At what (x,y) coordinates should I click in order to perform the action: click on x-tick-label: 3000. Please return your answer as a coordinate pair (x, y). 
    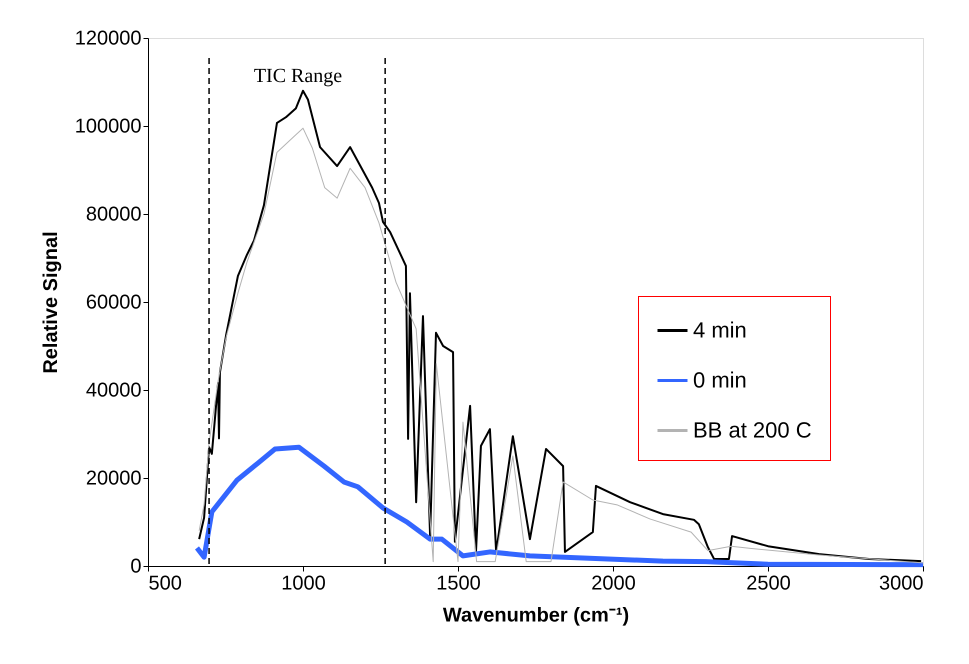
    Looking at the image, I should click on (901, 583).